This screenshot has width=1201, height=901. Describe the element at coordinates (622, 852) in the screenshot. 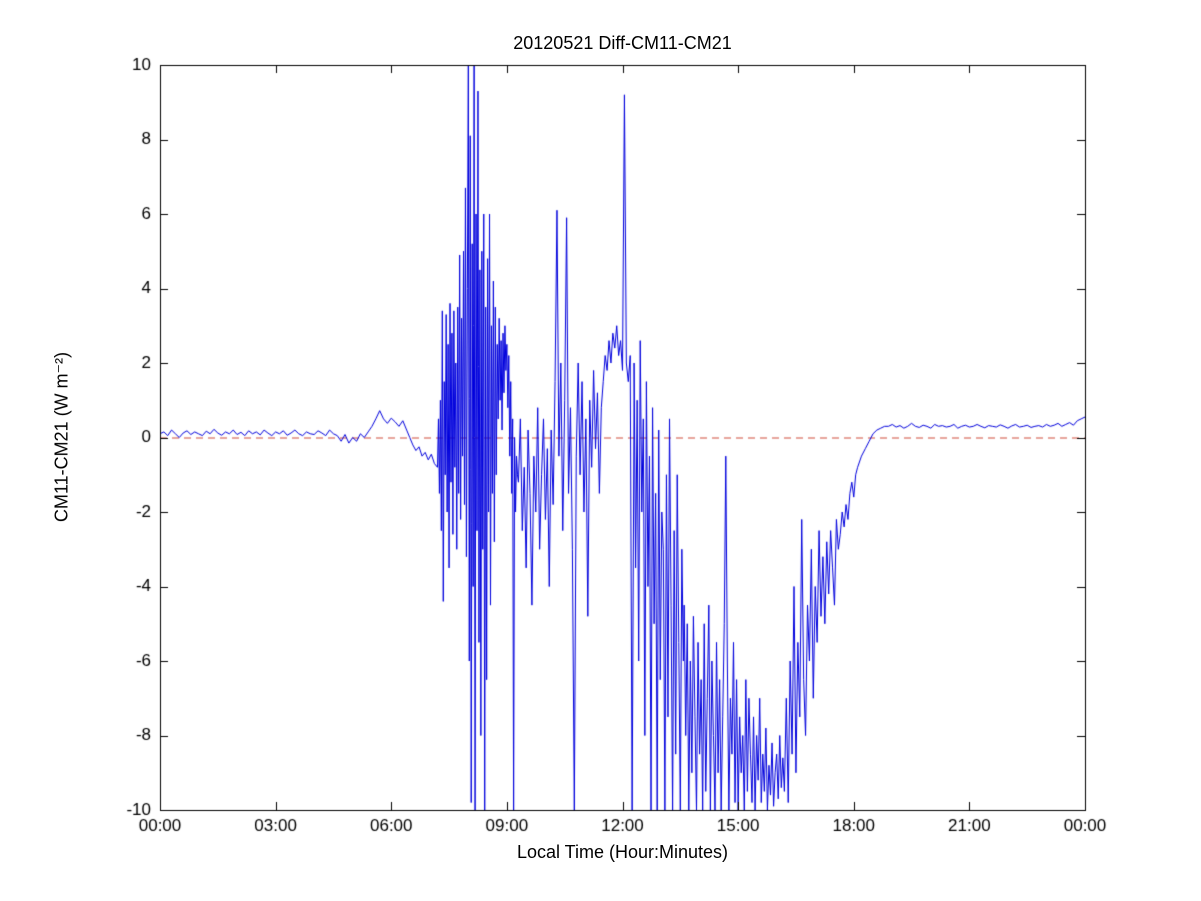

I see `x-axis-label: Local Time (Hour:Minutes)` at that location.